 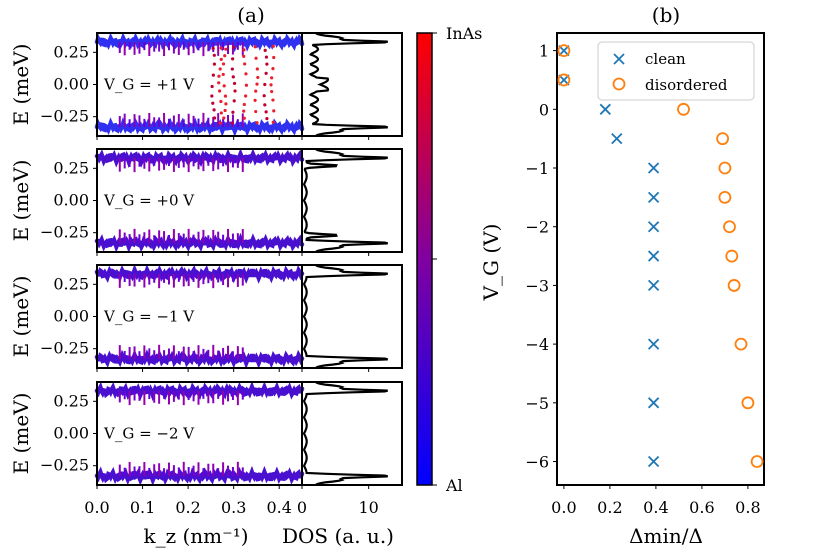 I want to click on colorbar-gradient, so click(x=424, y=259).